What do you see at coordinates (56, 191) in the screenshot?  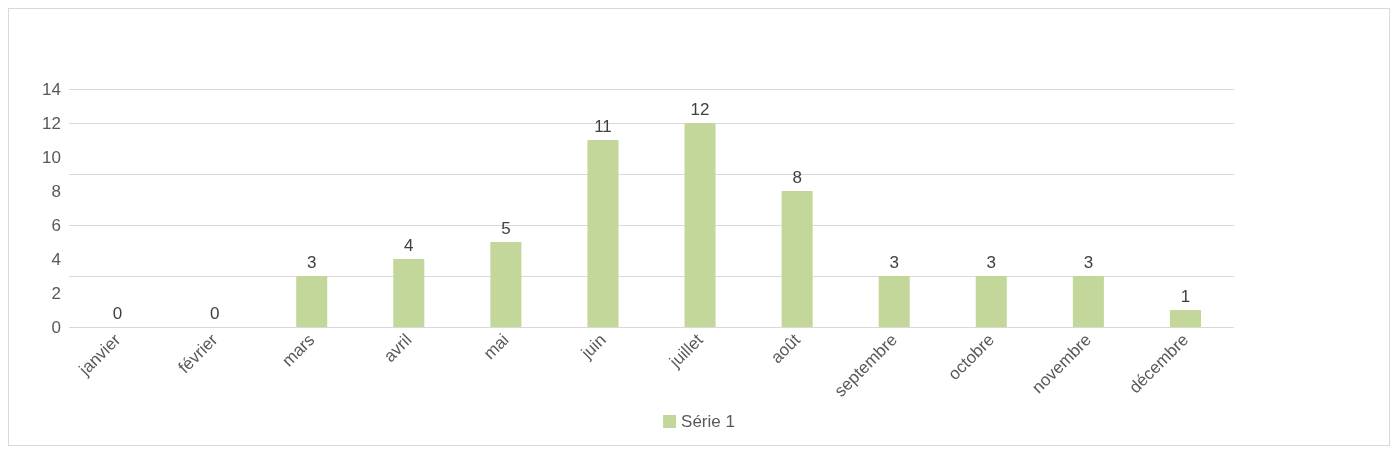 I see `y-tick-label: 8` at bounding box center [56, 191].